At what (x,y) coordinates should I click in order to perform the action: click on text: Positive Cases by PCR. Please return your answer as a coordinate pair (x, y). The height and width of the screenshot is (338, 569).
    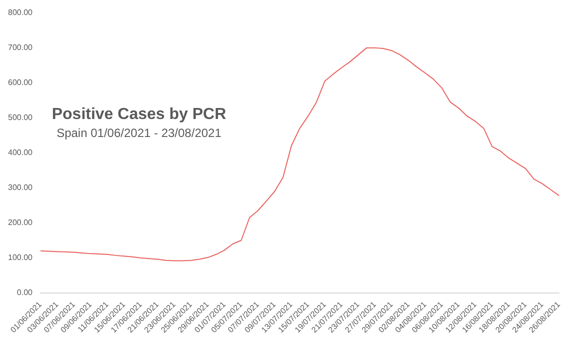
    Looking at the image, I should click on (139, 115).